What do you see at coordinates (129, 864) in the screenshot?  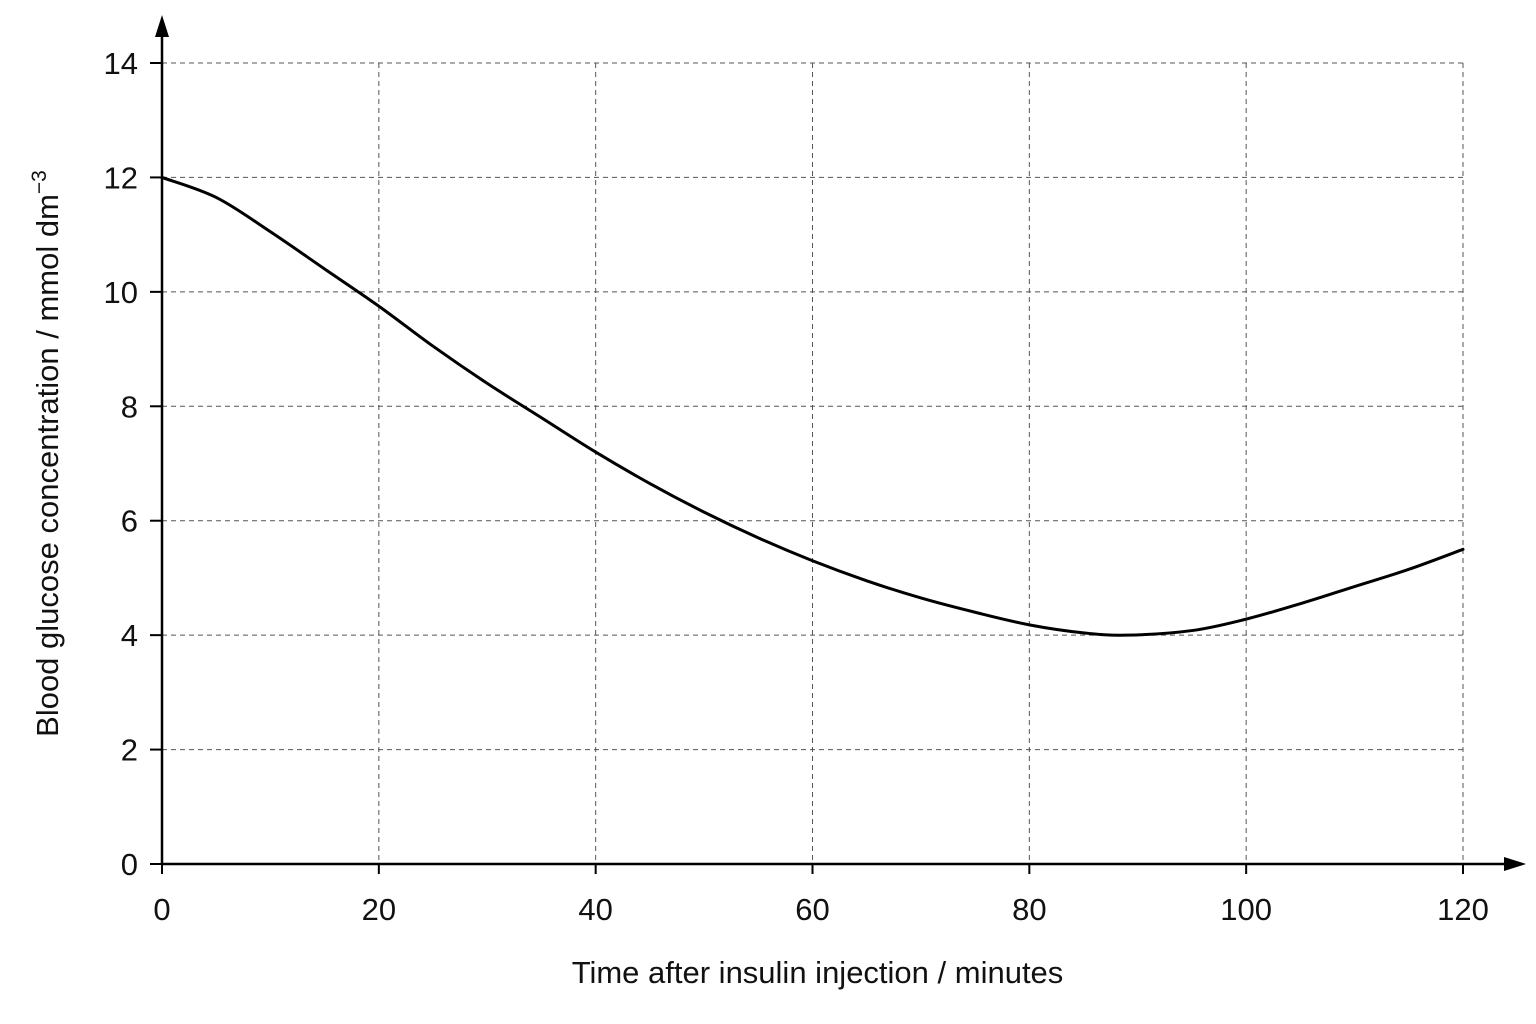 I see `y-tick-label-0: 0` at bounding box center [129, 864].